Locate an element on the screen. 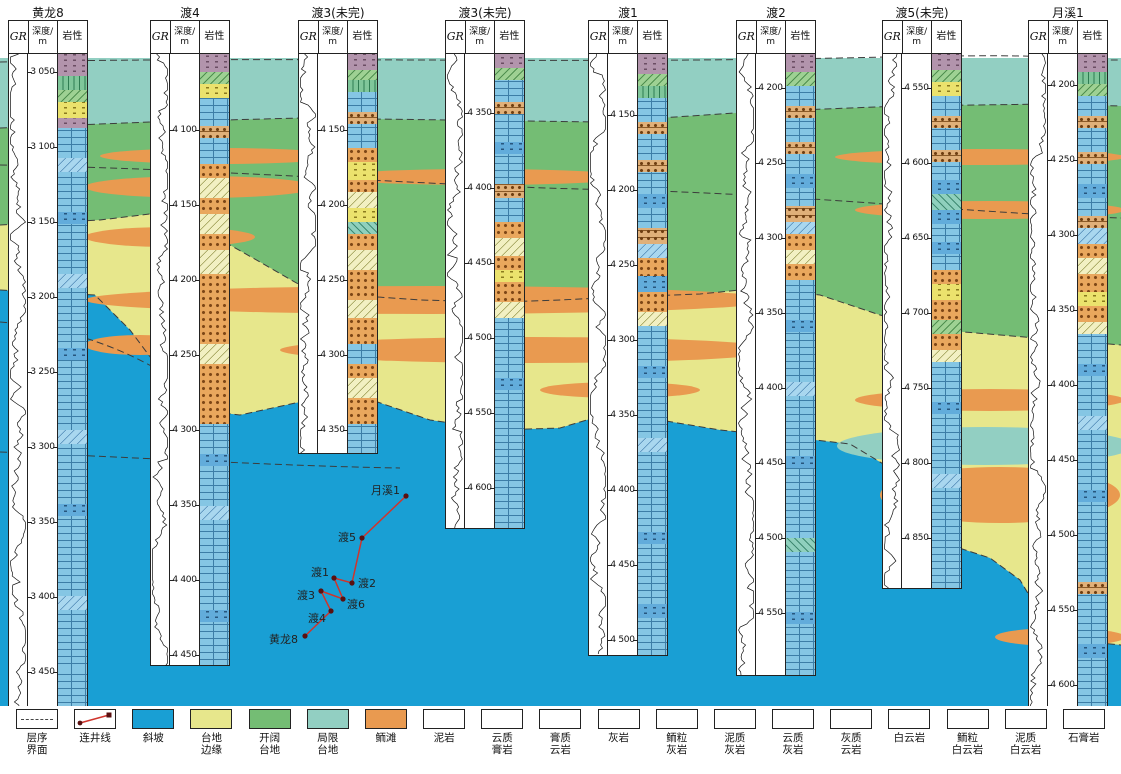  gr-curve is located at coordinates (746, 364).